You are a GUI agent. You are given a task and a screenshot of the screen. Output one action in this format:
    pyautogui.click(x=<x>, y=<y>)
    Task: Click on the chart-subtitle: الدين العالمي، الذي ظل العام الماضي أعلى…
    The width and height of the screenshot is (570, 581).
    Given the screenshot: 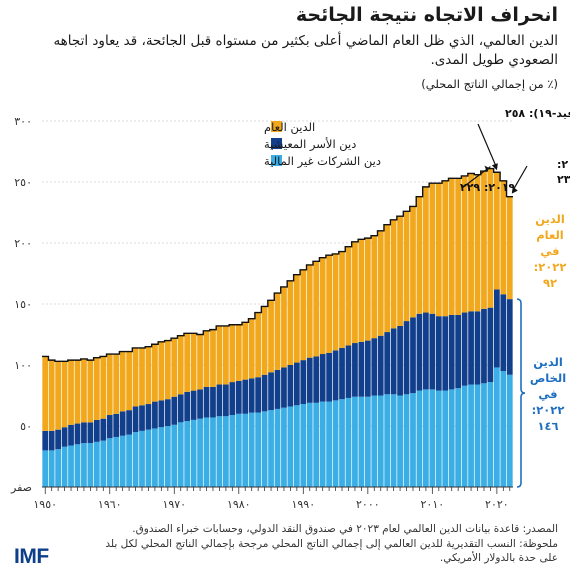 What is the action you would take?
    pyautogui.click(x=305, y=50)
    